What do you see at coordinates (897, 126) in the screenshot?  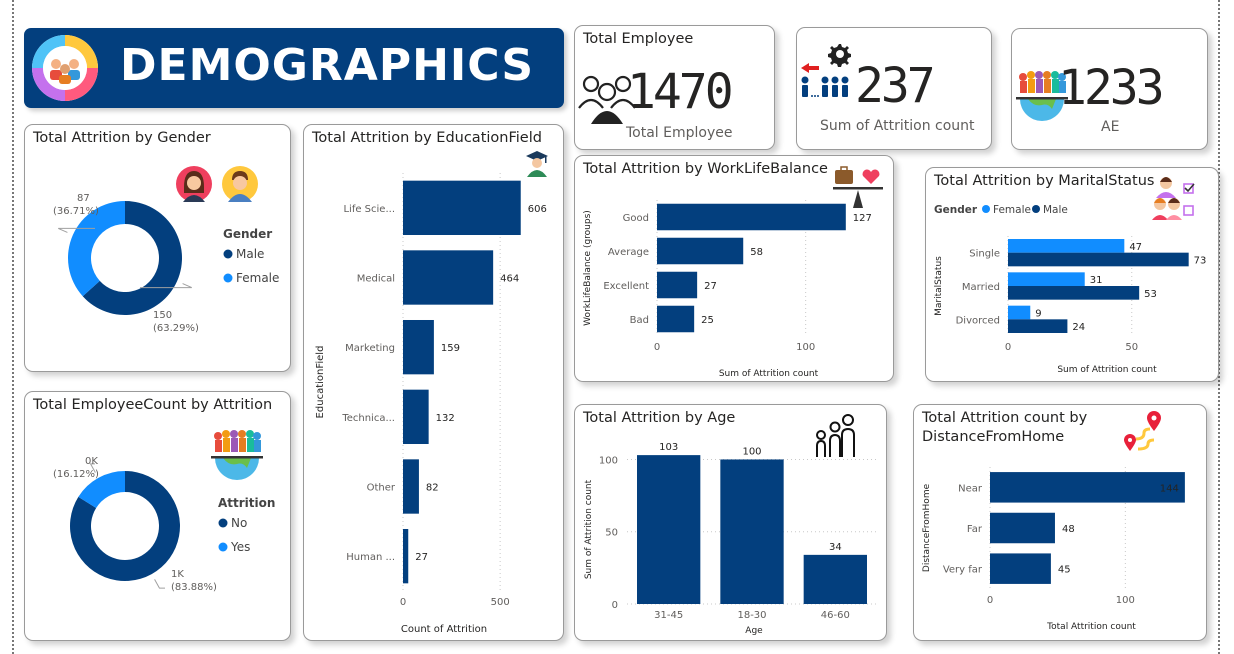 I see `kpi-label: Sum of Attrition count` at bounding box center [897, 126].